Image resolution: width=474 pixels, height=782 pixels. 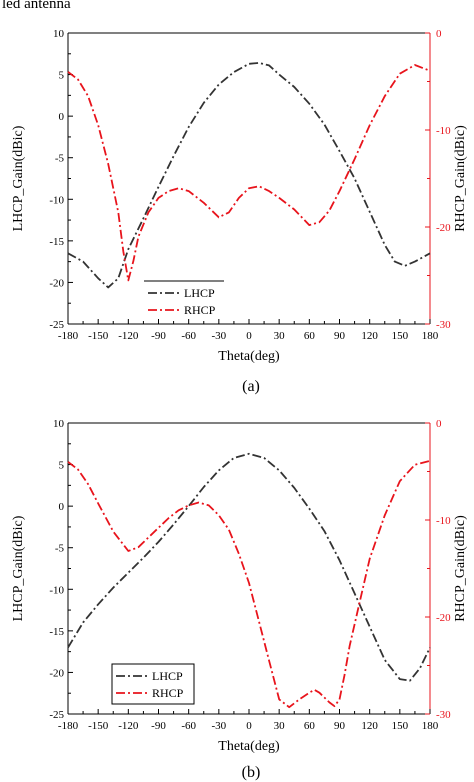 I want to click on subfigure-caption-b: (b), so click(x=251, y=772).